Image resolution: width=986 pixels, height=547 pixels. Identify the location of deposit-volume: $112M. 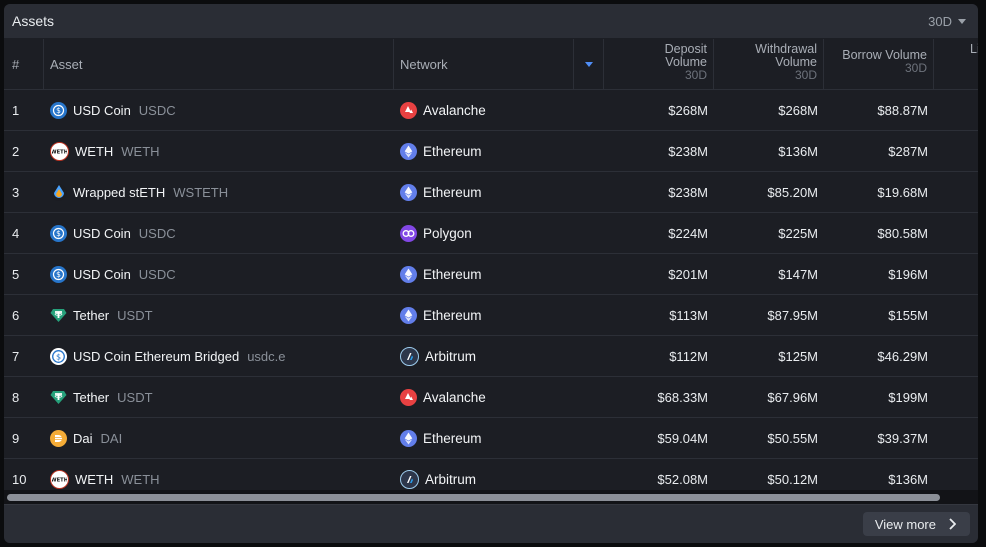
(688, 356).